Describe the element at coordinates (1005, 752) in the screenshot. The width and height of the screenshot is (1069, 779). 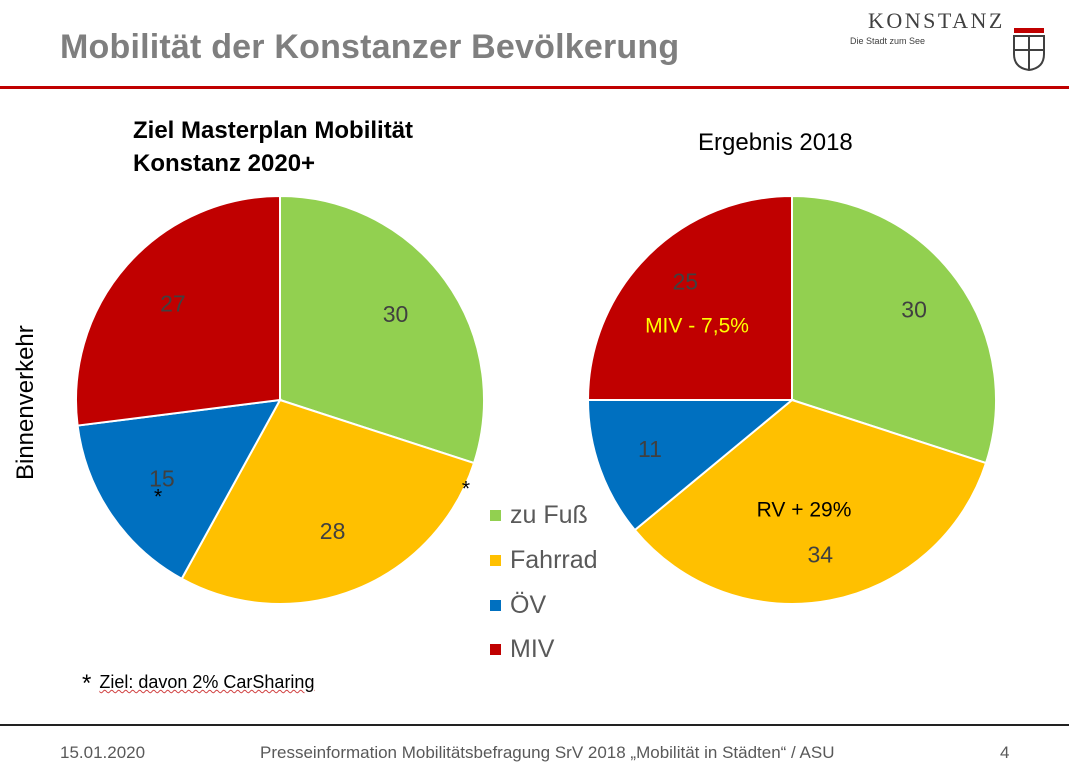
I see `page-number: 4` at that location.